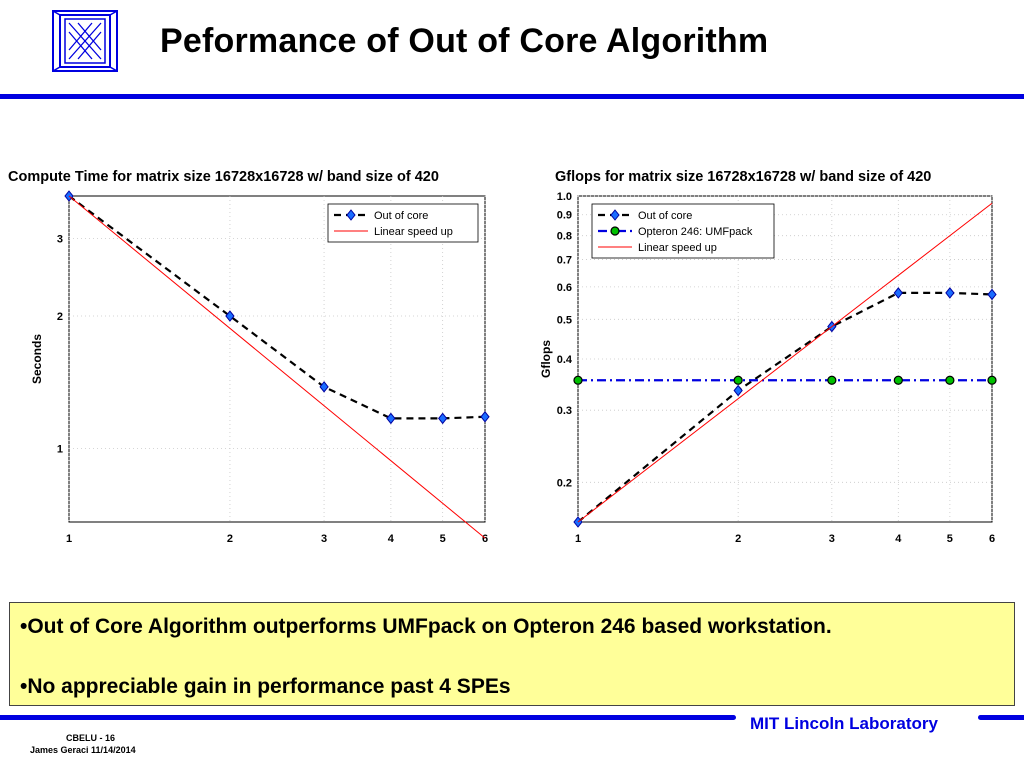 The width and height of the screenshot is (1024, 768). Describe the element at coordinates (37, 359) in the screenshot. I see `y-axis-label: Seconds` at that location.